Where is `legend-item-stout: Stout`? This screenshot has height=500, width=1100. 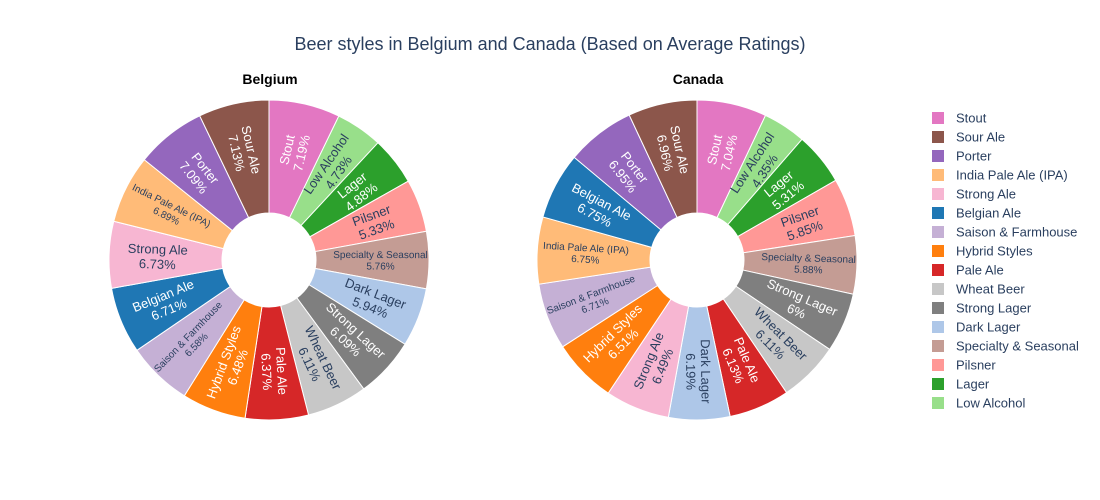
legend-item-stout: Stout is located at coordinates (959, 118).